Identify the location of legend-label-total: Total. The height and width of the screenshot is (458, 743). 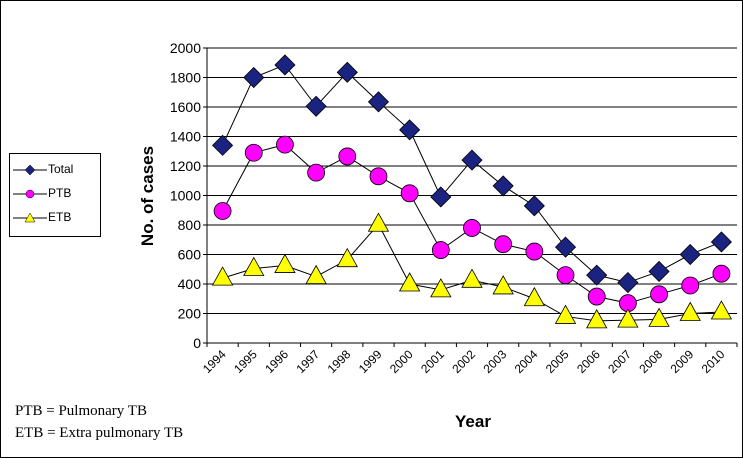
(61, 169).